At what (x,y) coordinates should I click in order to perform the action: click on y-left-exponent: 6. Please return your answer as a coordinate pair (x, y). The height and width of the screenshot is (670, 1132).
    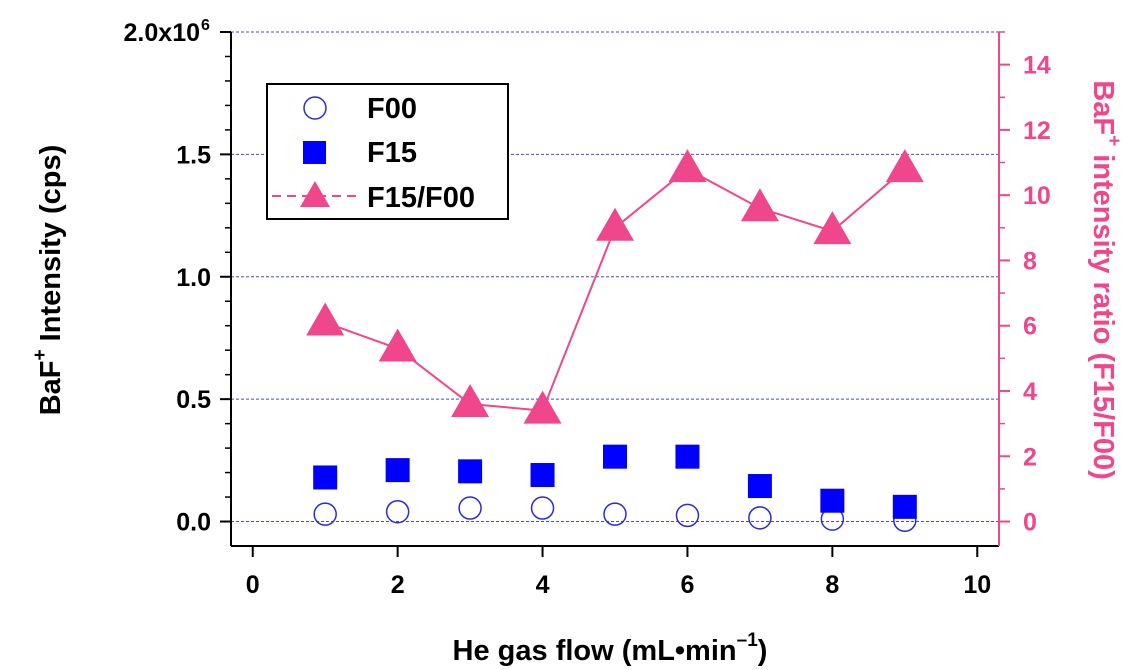
    Looking at the image, I should click on (205, 25).